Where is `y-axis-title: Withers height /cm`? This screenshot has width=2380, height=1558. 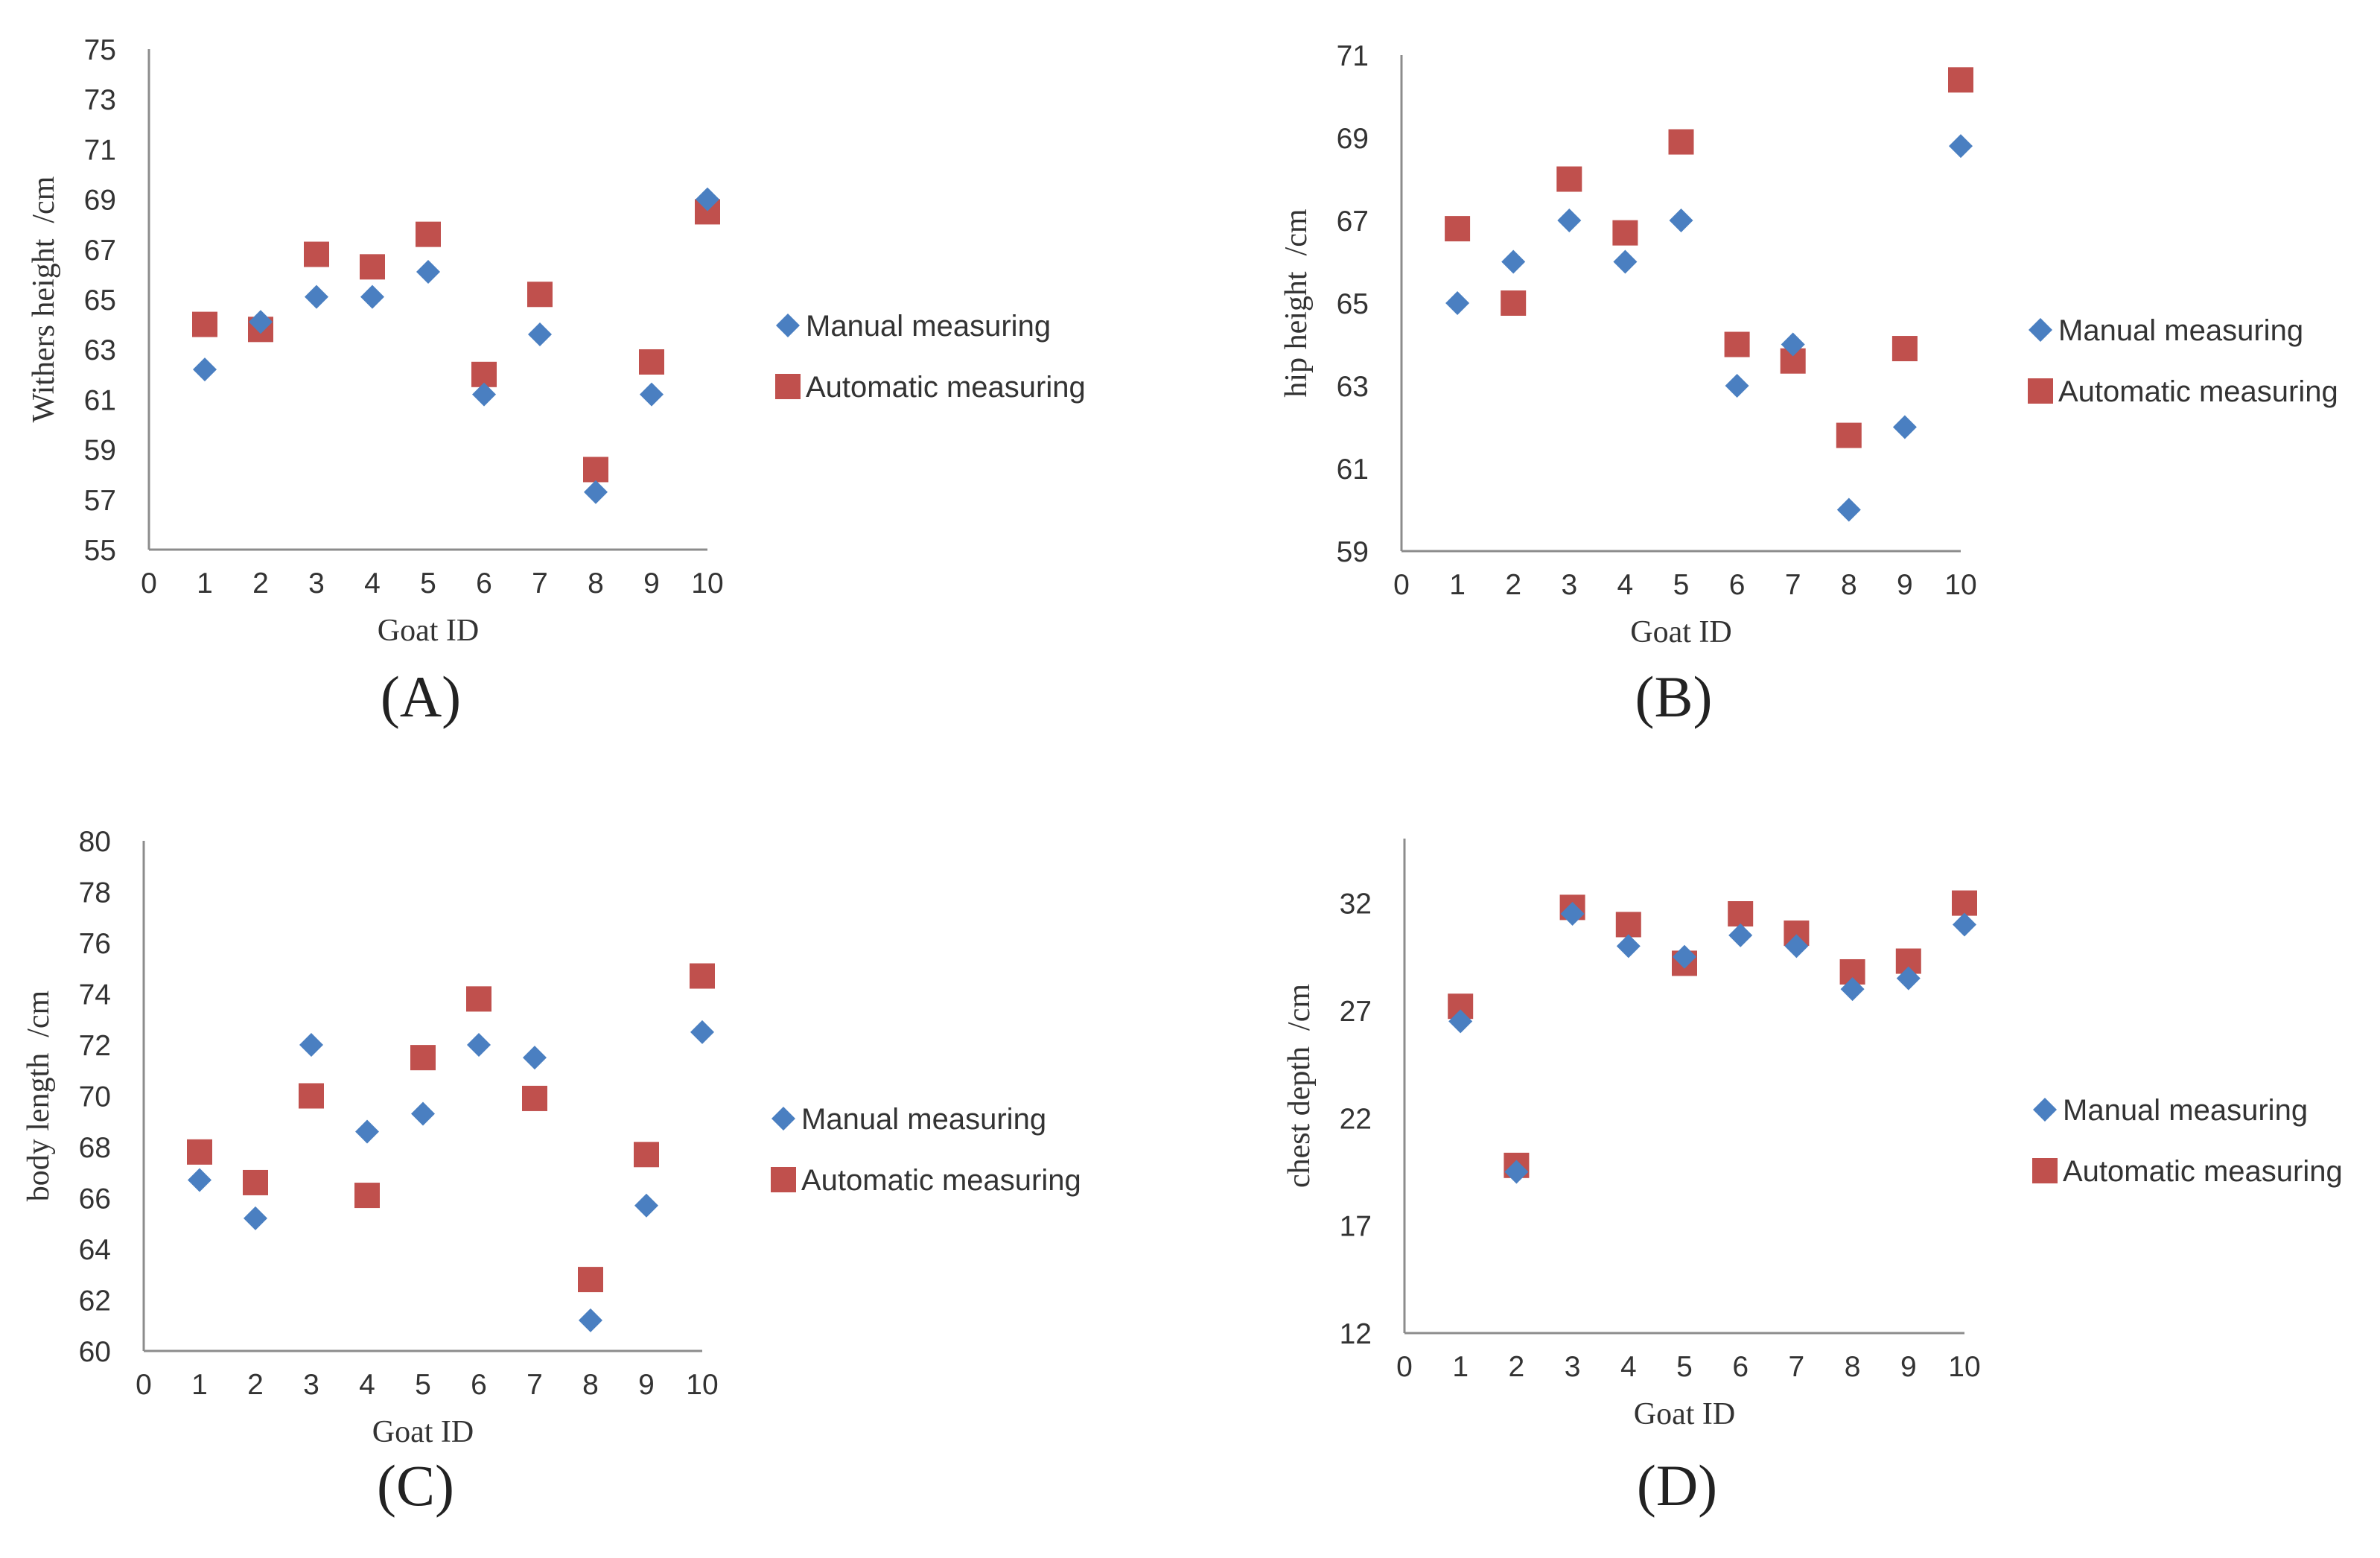 y-axis-title: Withers height /cm is located at coordinates (44, 299).